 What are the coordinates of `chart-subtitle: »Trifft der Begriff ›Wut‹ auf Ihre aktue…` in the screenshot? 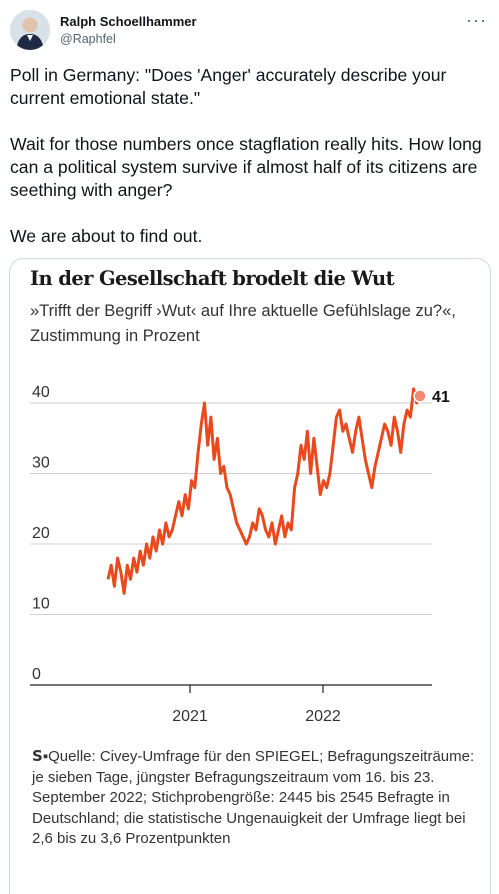 It's located at (243, 323).